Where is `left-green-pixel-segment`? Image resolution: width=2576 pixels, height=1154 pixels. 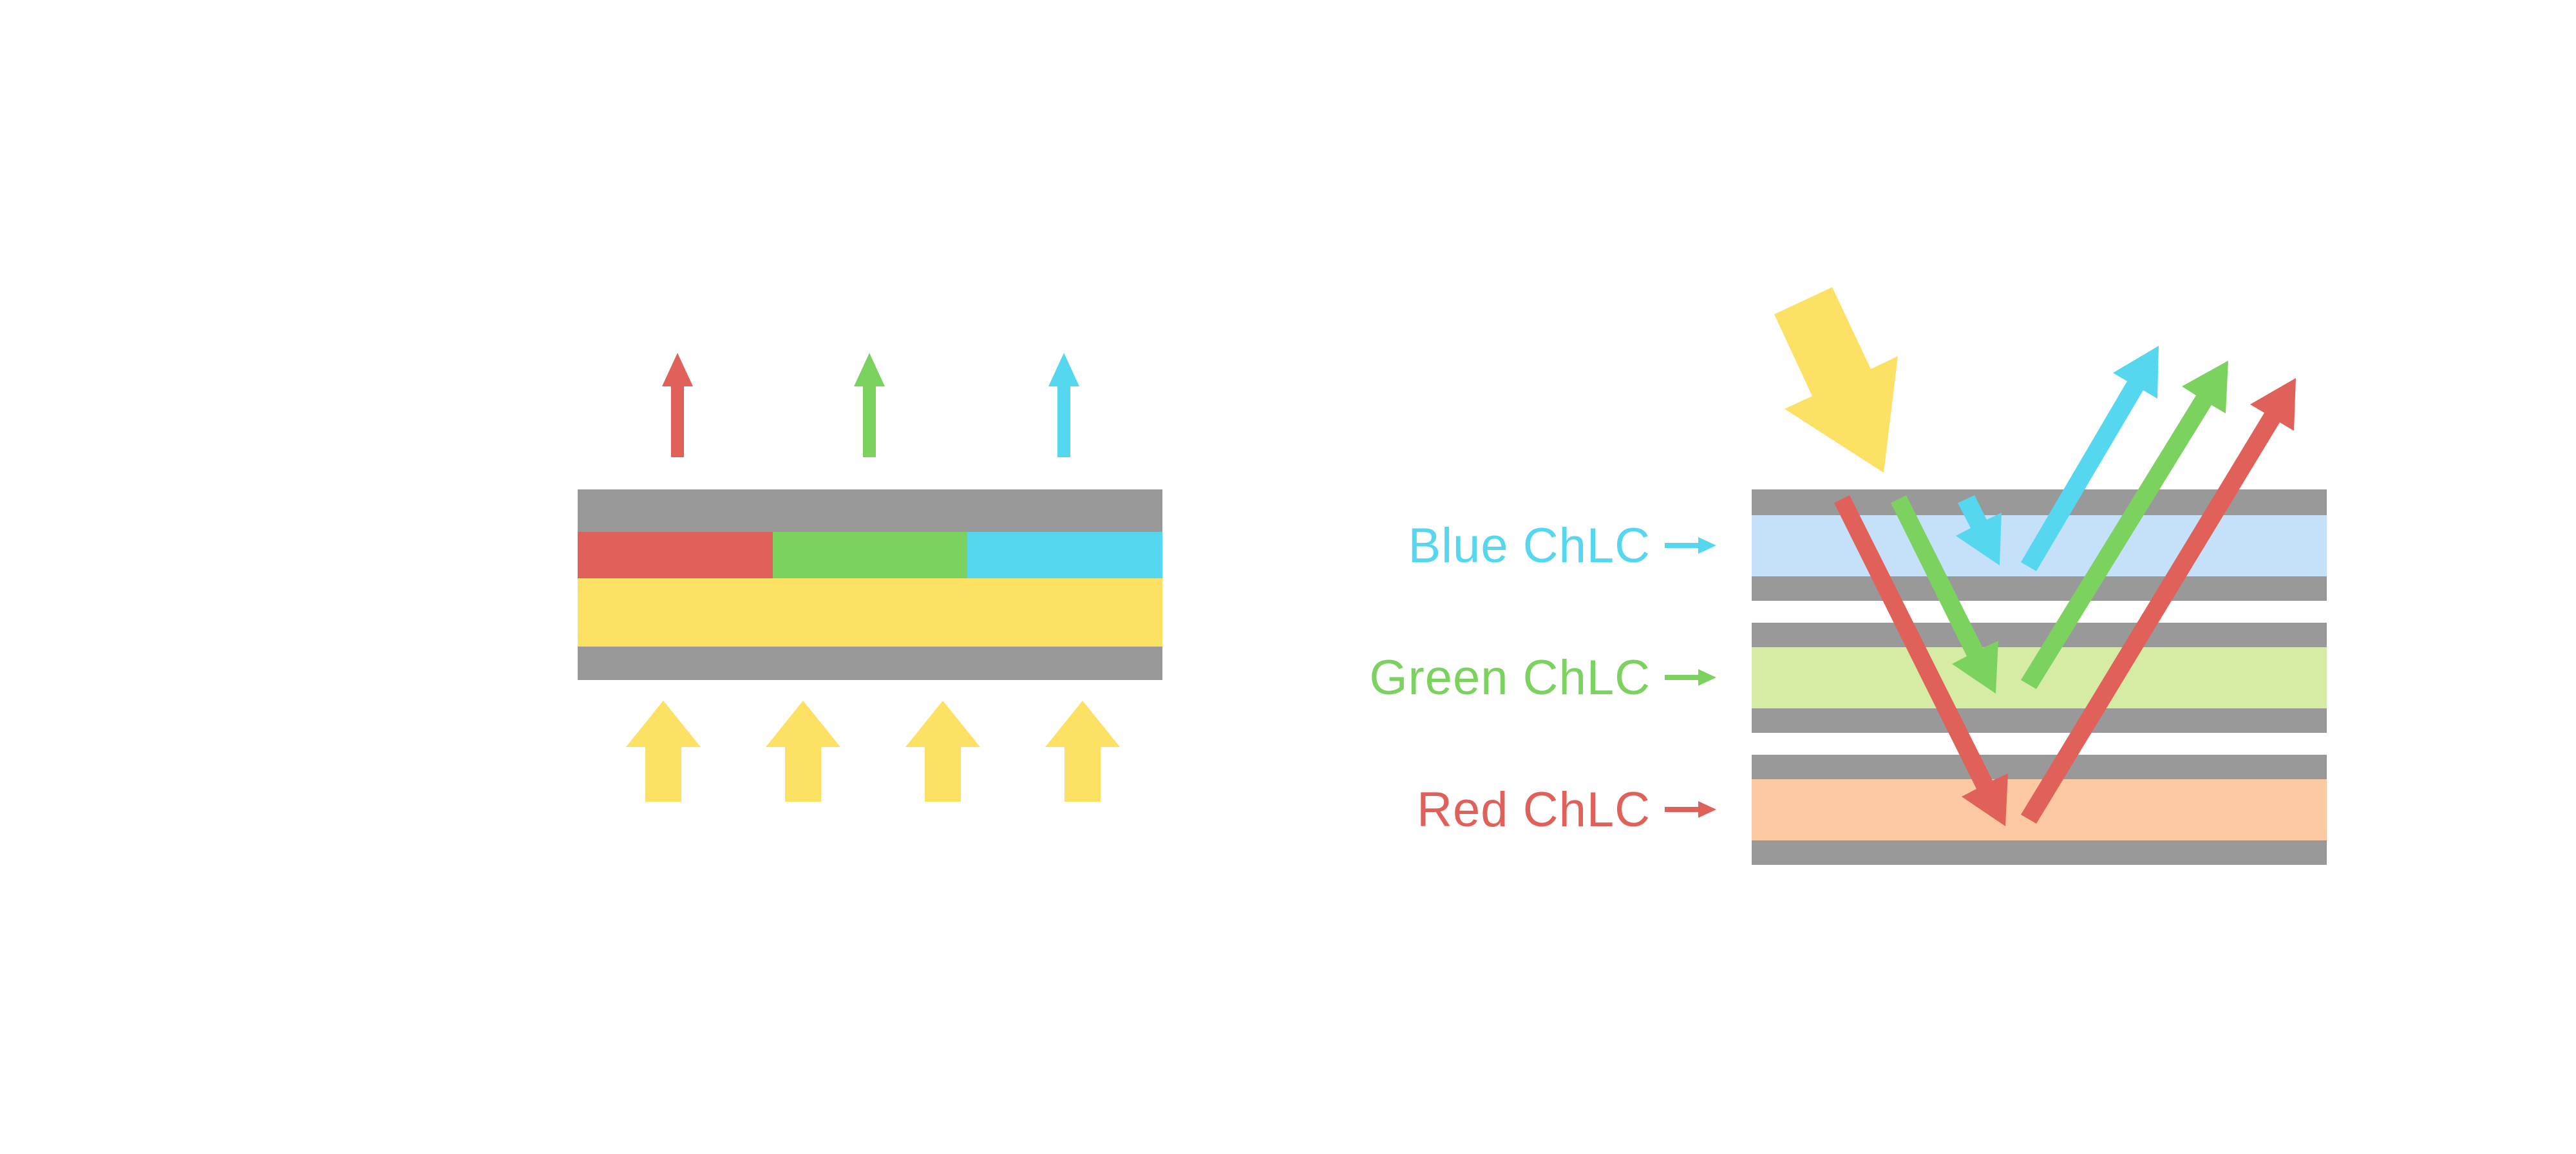
left-green-pixel-segment is located at coordinates (870, 555).